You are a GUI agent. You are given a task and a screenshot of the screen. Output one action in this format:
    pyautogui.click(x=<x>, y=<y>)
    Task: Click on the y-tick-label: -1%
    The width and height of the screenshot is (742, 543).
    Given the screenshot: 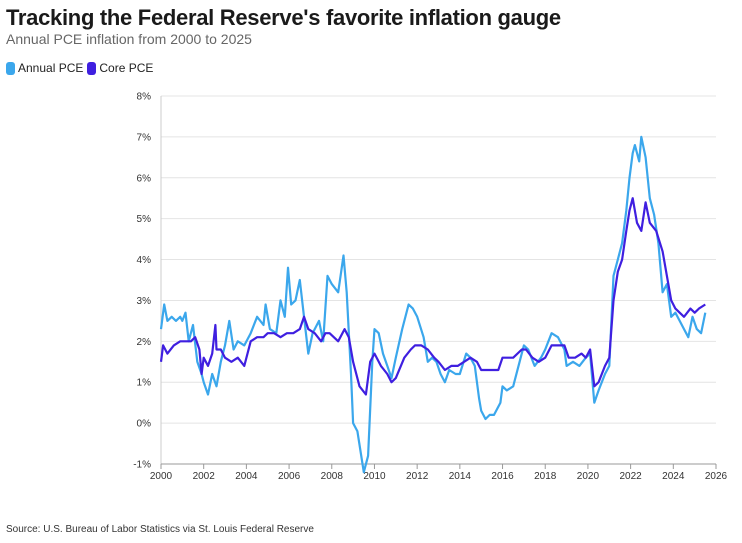 What is the action you would take?
    pyautogui.click(x=142, y=465)
    